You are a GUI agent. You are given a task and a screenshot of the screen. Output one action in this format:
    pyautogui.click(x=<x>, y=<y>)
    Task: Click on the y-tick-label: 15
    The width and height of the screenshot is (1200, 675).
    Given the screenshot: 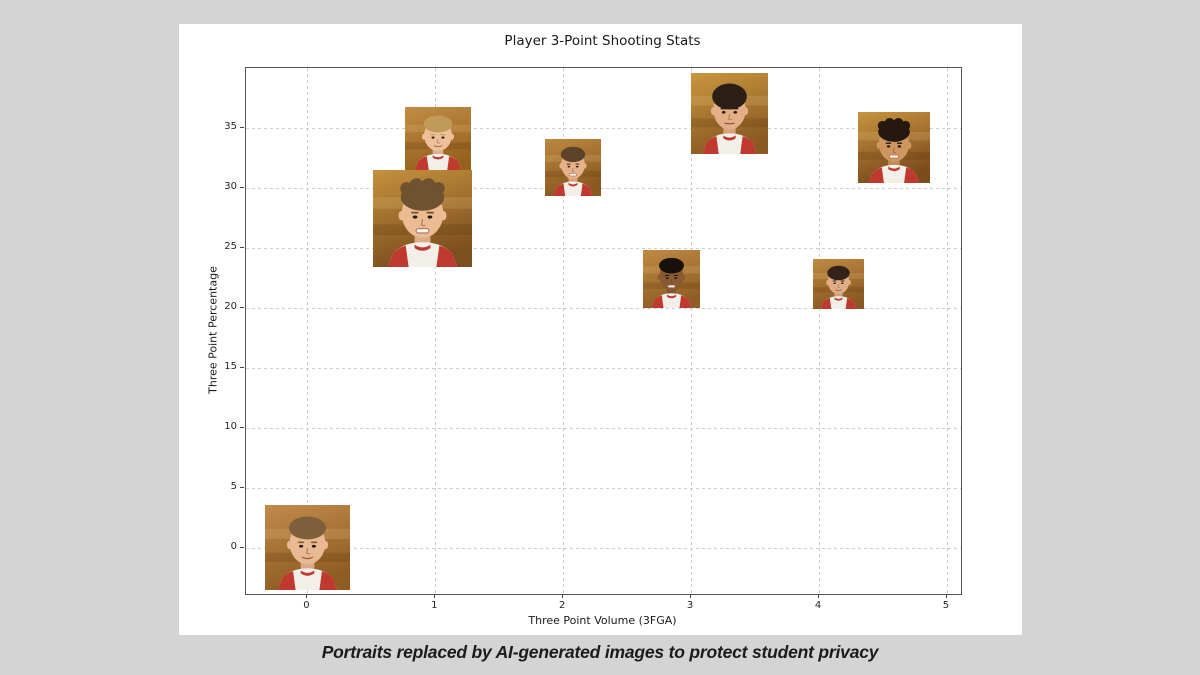 What is the action you would take?
    pyautogui.click(x=230, y=367)
    